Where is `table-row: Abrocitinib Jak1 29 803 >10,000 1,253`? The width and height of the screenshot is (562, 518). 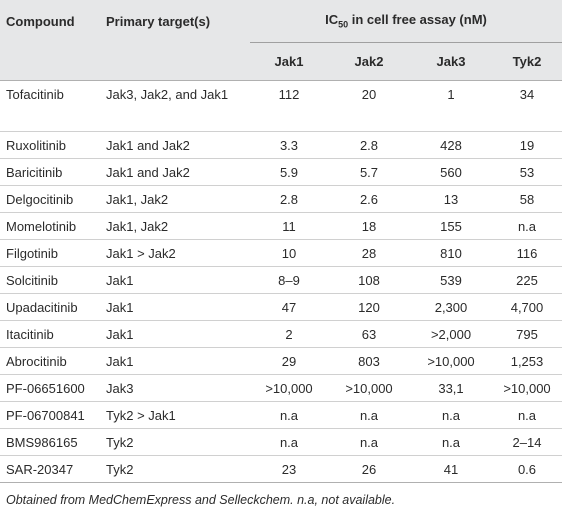
table-row: Abrocitinib Jak1 29 803 >10,000 1,253 is located at coordinates (281, 361).